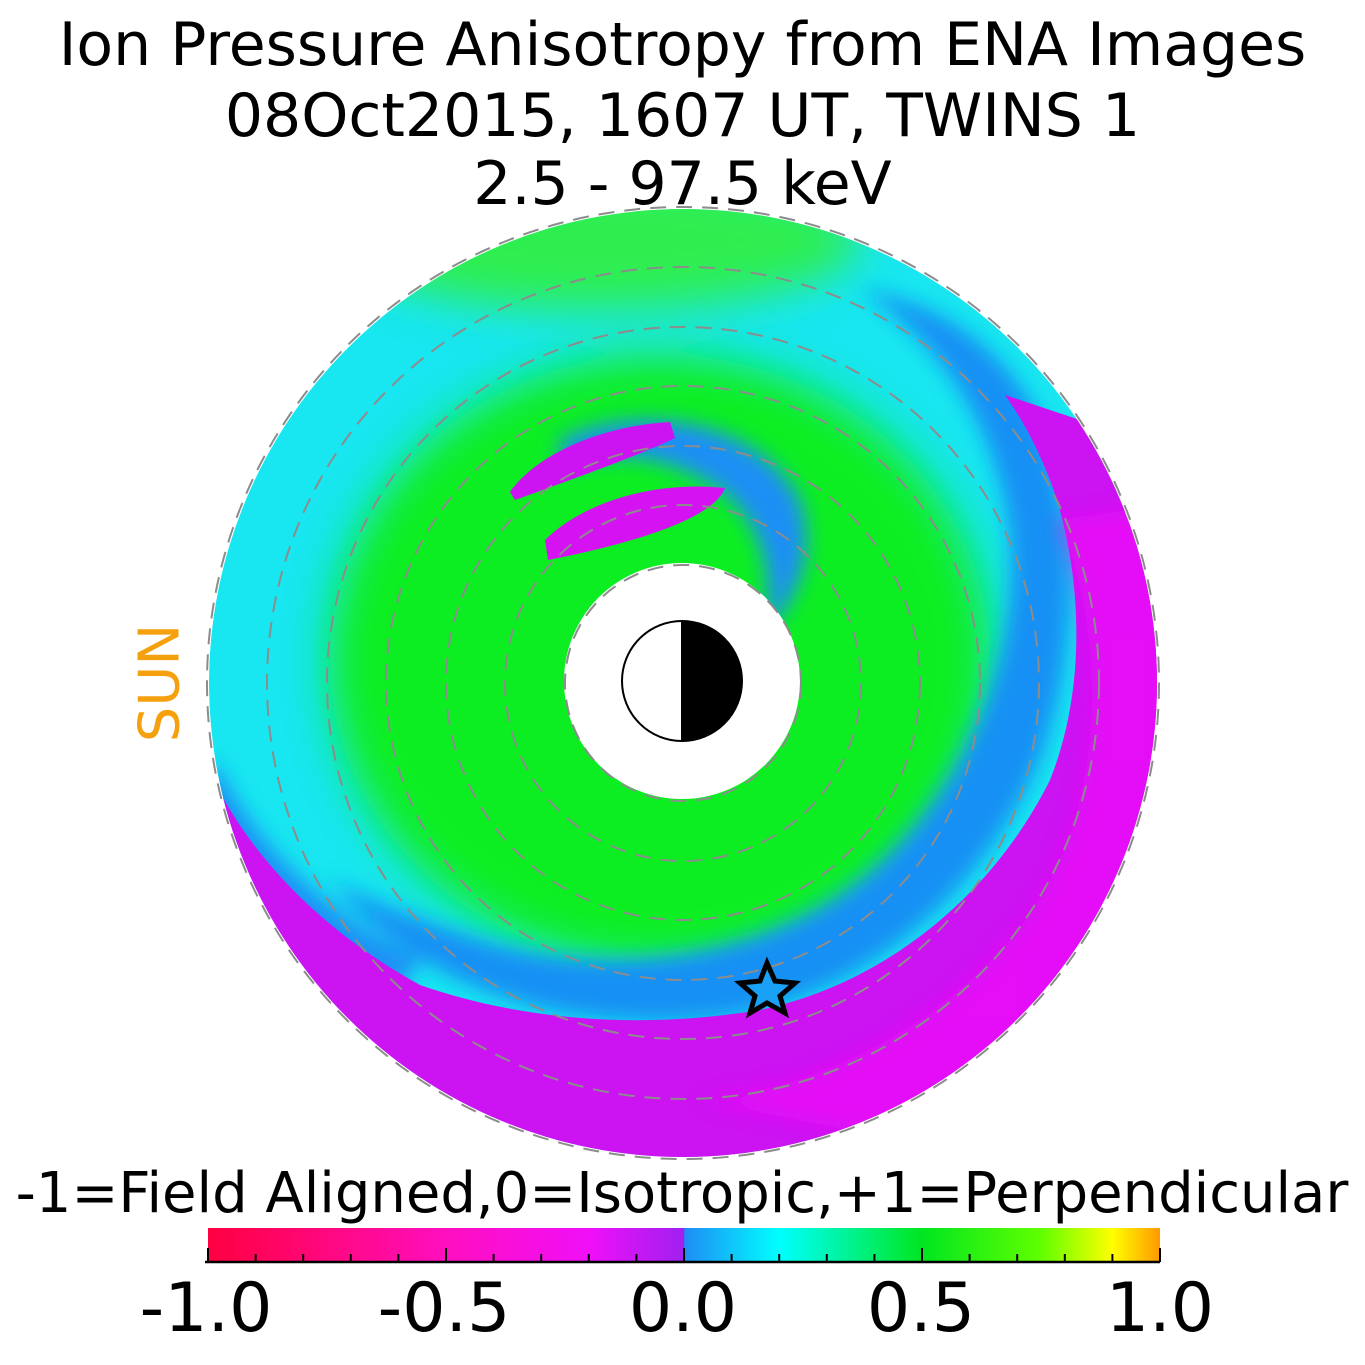  I want to click on chart-title-line2: 08Oct2015, 1607 UT, TWINS 1, so click(682, 116).